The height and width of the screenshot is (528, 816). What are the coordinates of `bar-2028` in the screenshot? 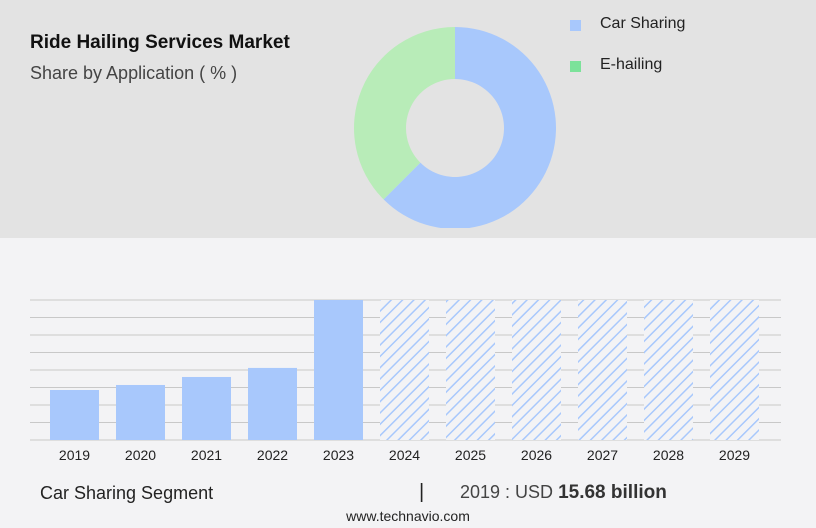 It's located at (668, 370).